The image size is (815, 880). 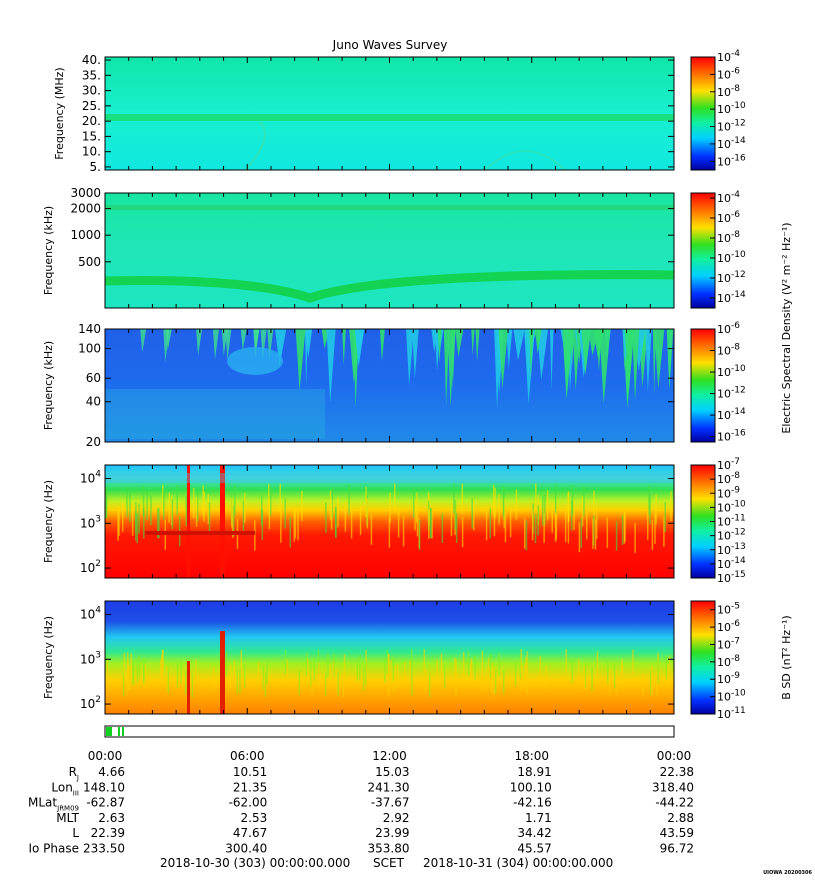 What do you see at coordinates (786, 657) in the screenshot?
I see `colorbar-label: B SD (nT² Hz⁻¹)` at bounding box center [786, 657].